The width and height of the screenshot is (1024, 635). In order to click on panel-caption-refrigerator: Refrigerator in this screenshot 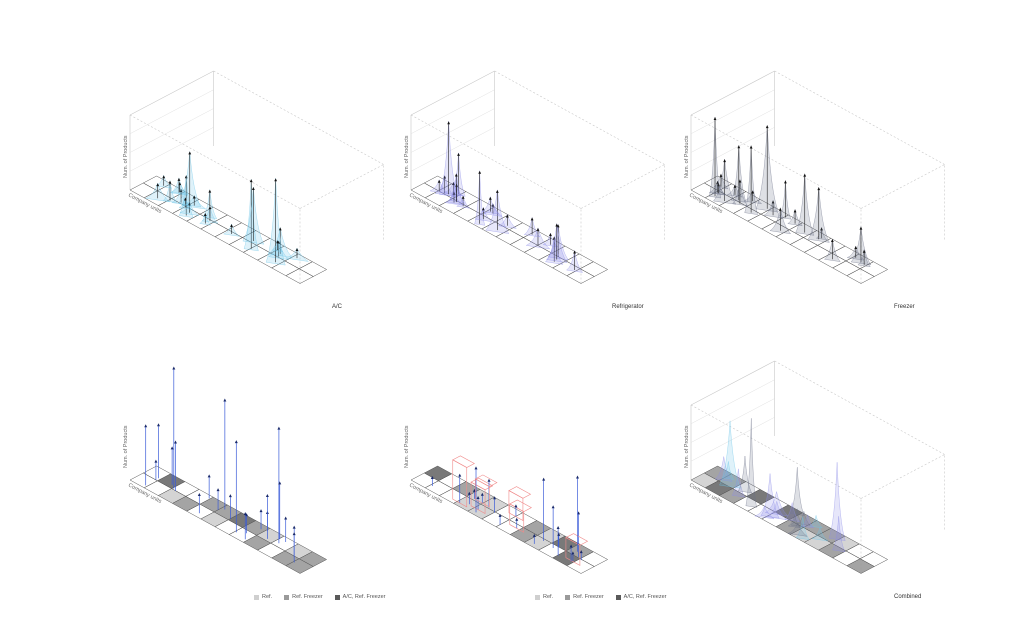, I will do `click(628, 307)`.